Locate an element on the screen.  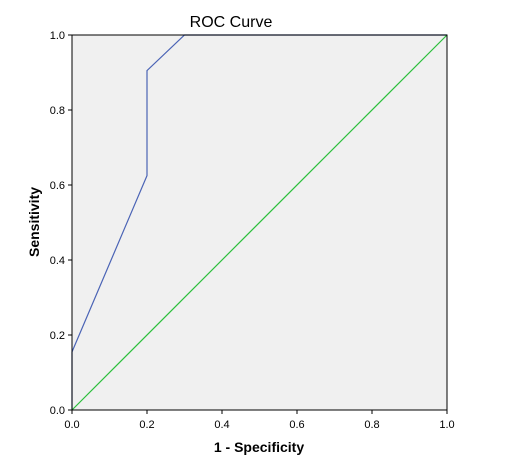
y-tick-label: 1.0 is located at coordinates (57, 36).